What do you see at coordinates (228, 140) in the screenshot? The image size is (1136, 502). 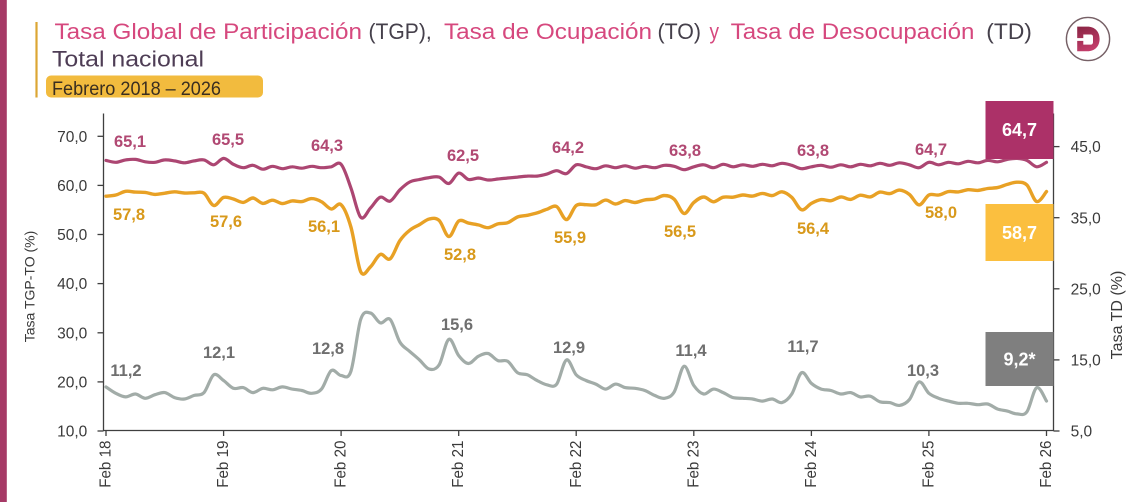 I see `svg-text: 65,5` at bounding box center [228, 140].